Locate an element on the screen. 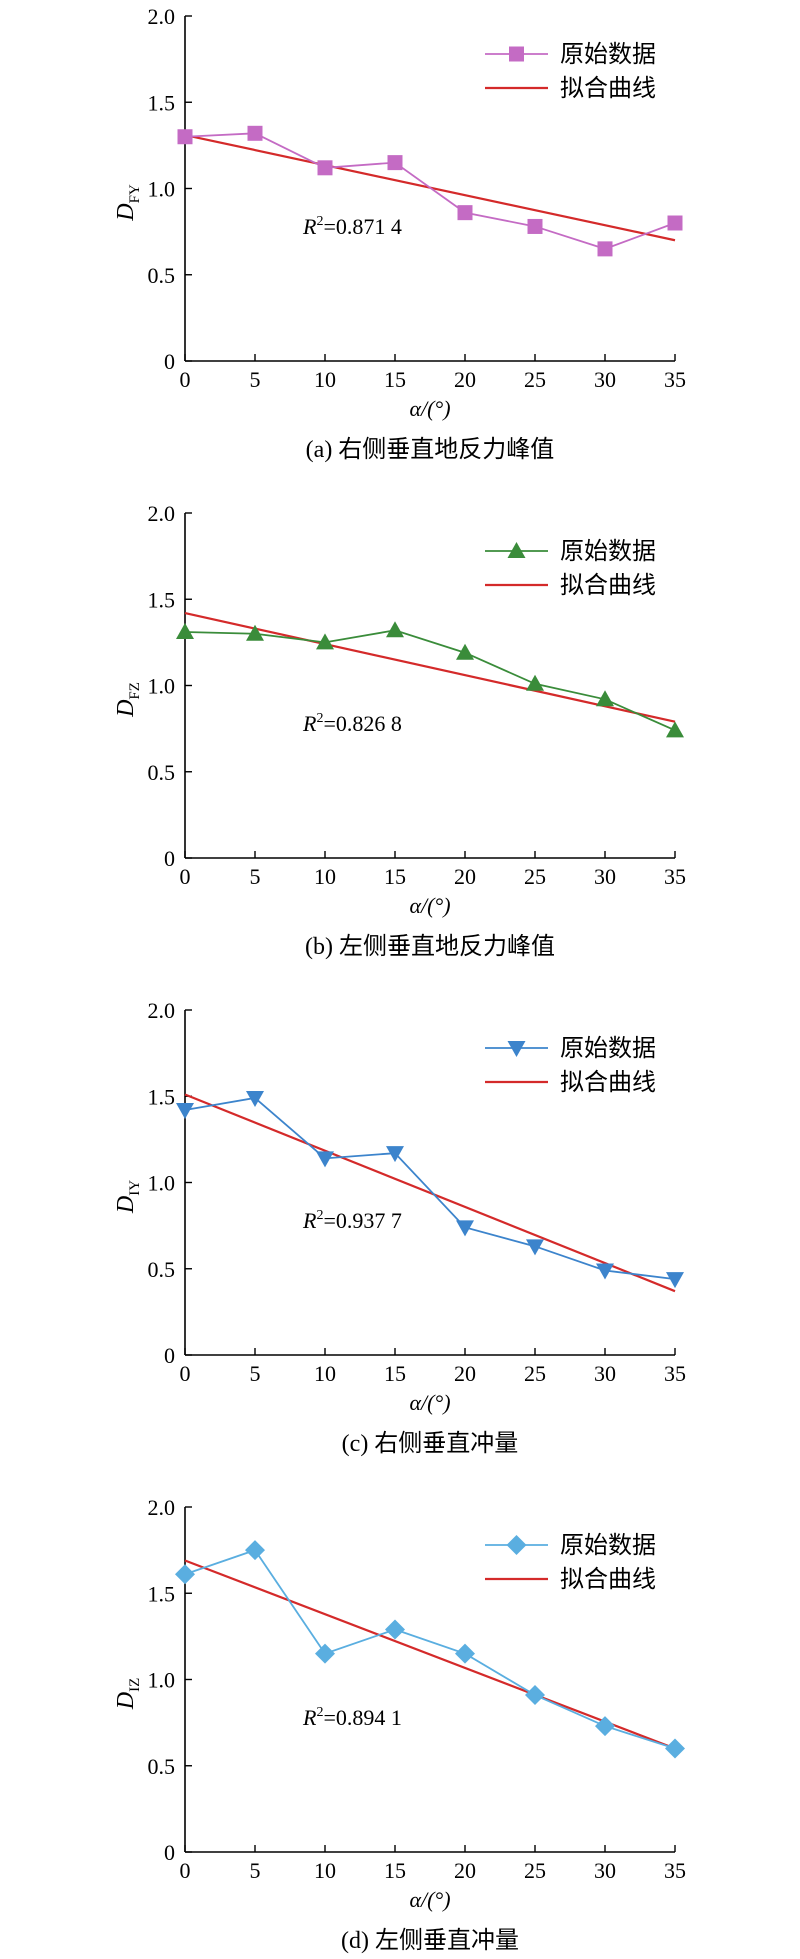  r-squared-annotation: R2=0.894 1 is located at coordinates (352, 1717).